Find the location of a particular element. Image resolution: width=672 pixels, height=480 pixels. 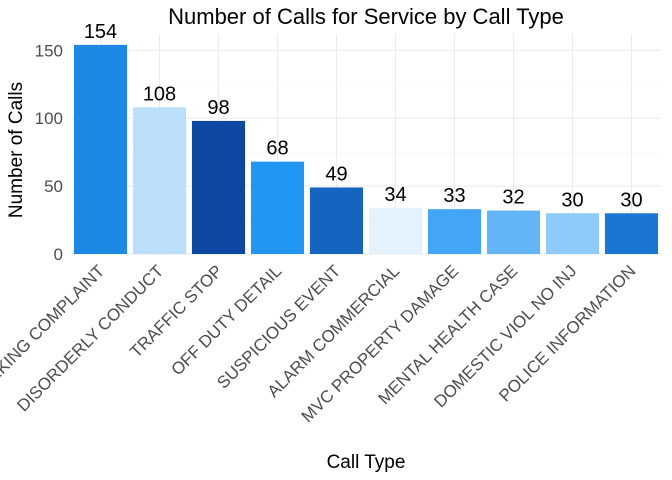

data-label: 98 is located at coordinates (218, 108).